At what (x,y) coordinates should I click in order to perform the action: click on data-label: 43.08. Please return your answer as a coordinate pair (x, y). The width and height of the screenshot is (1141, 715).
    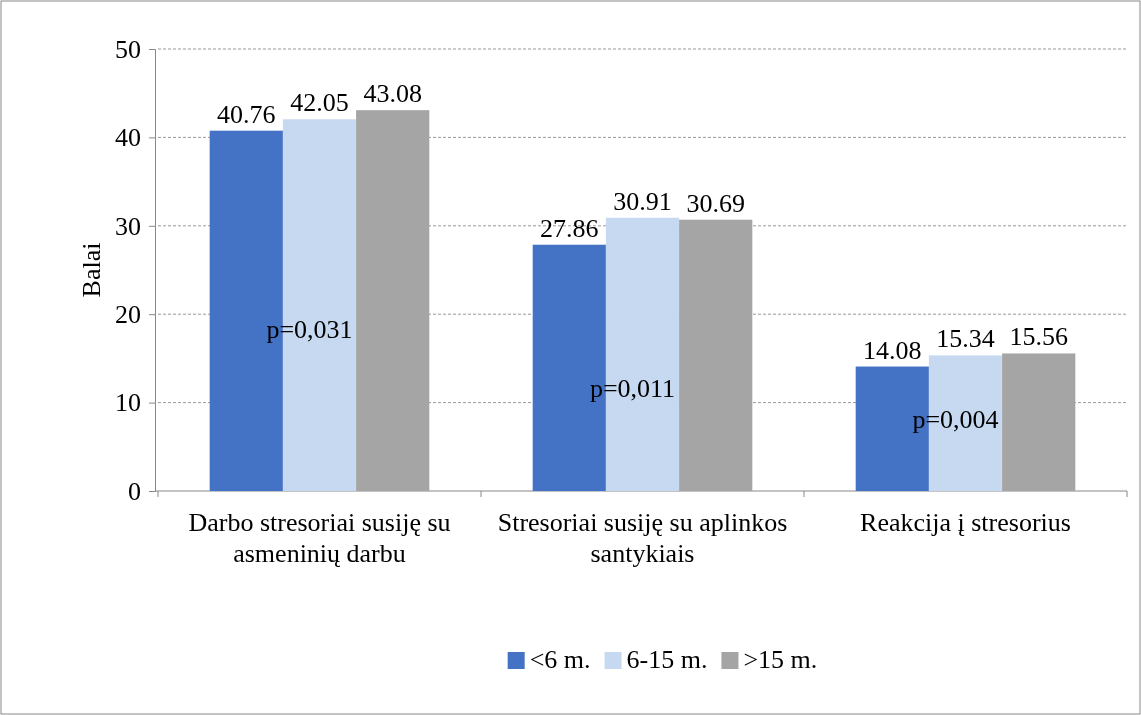
    Looking at the image, I should click on (392, 94).